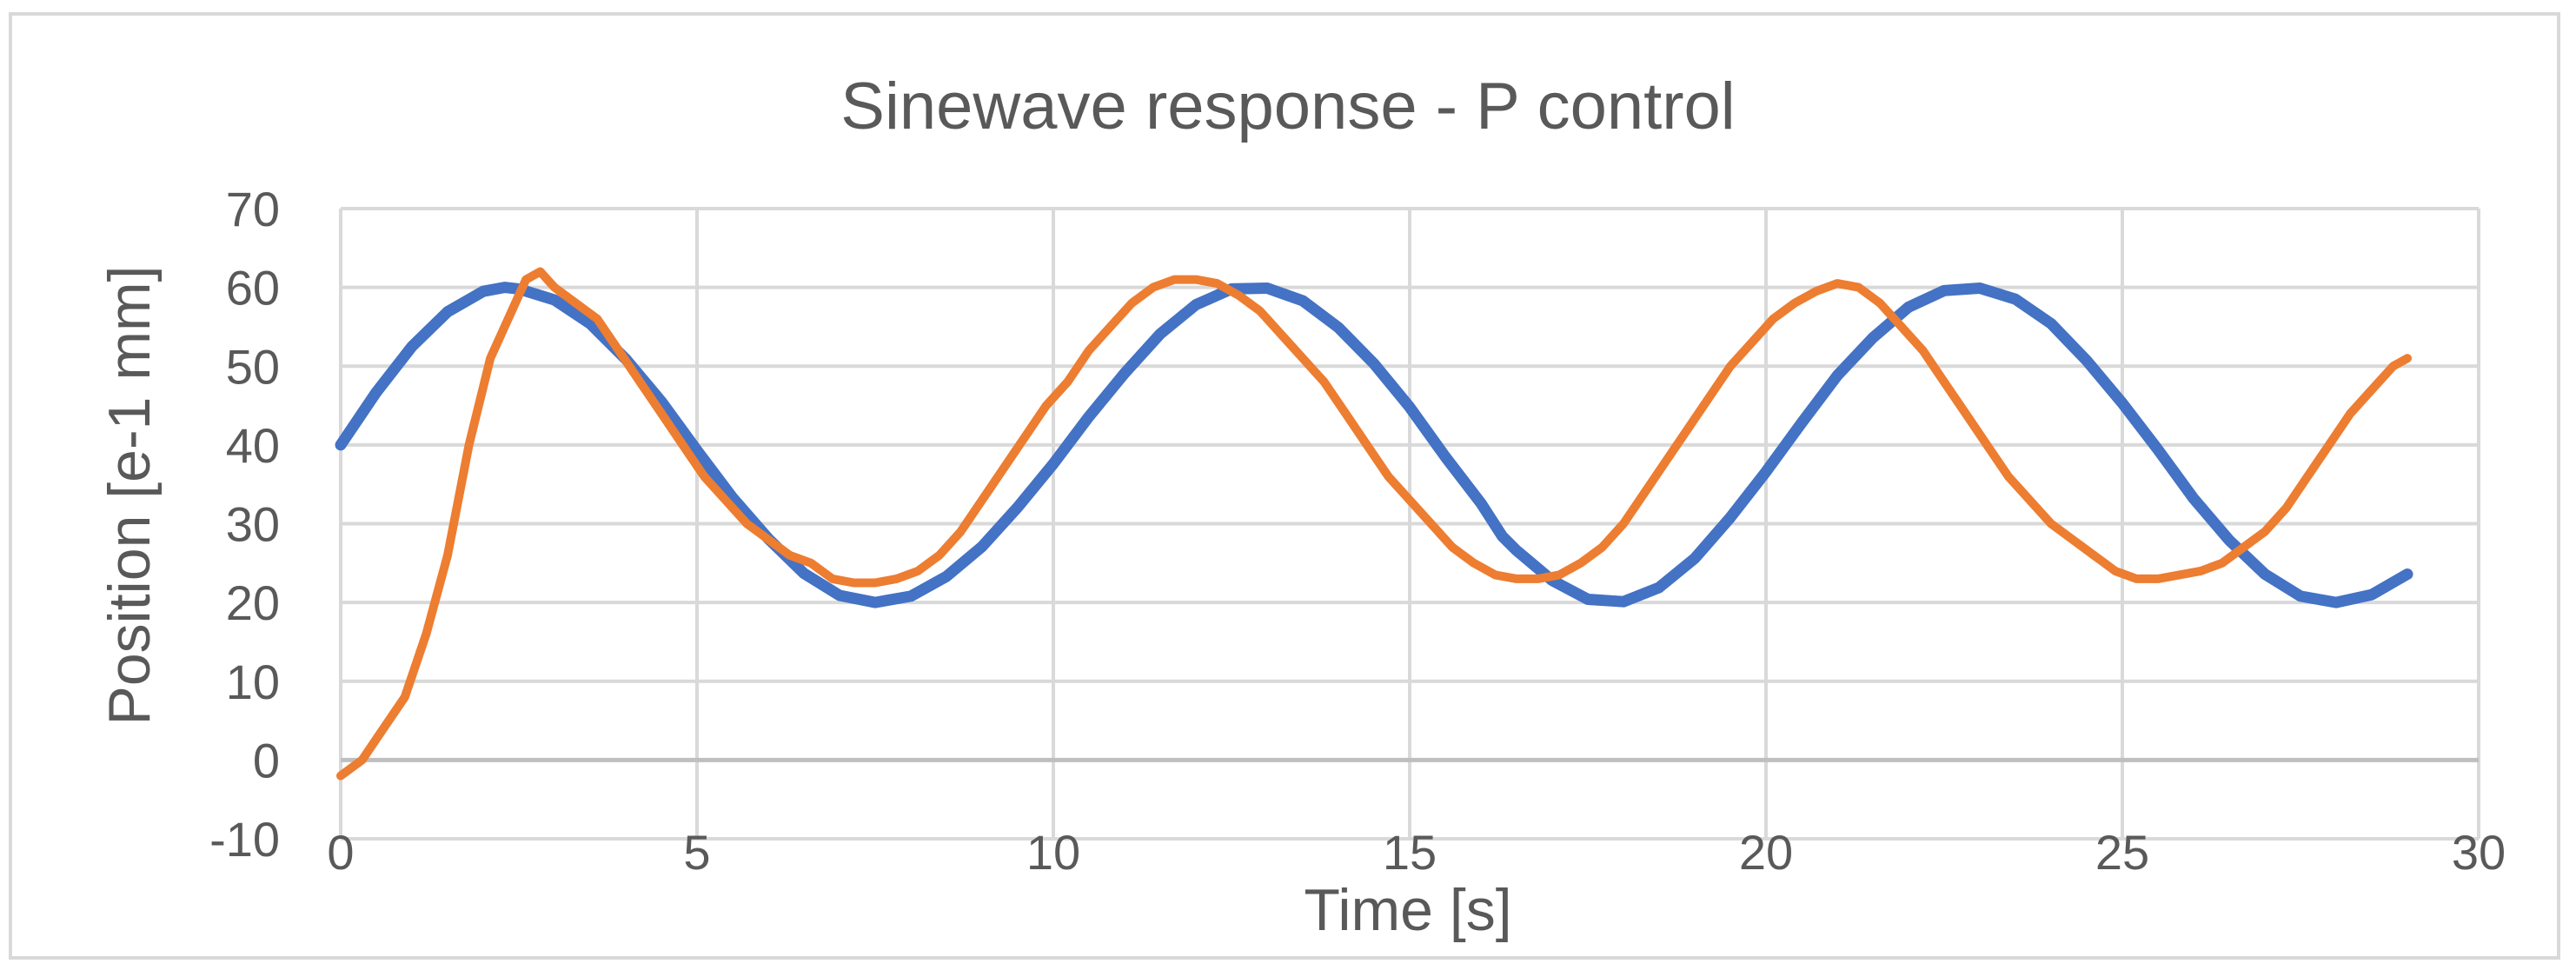  What do you see at coordinates (253, 209) in the screenshot?
I see `y-tick-label: 70` at bounding box center [253, 209].